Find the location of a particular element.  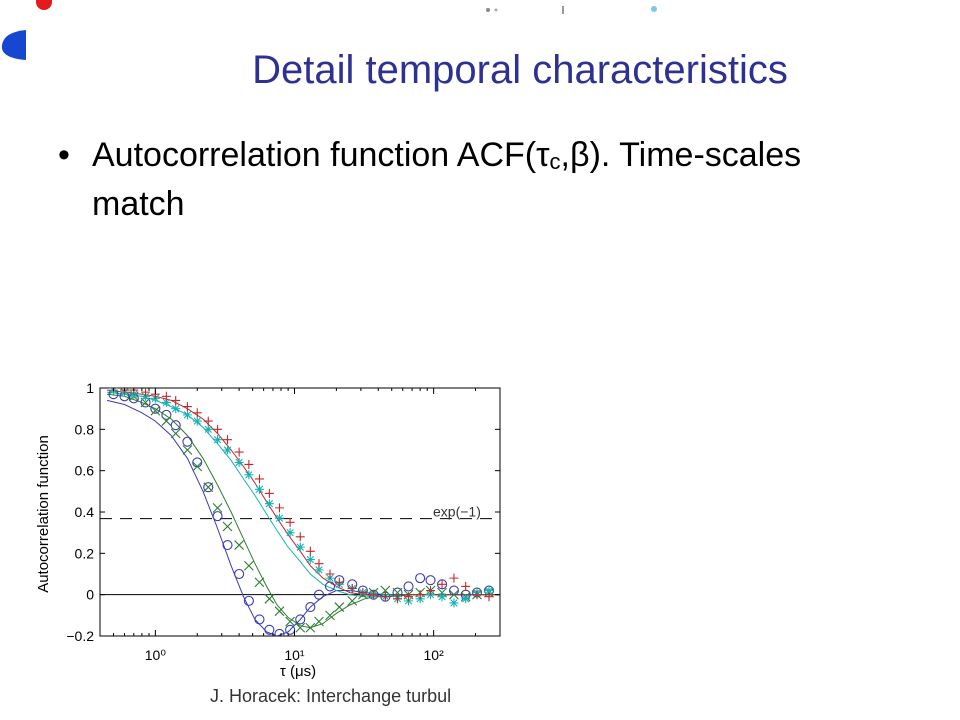

top-decoration-strip is located at coordinates (571, 10).